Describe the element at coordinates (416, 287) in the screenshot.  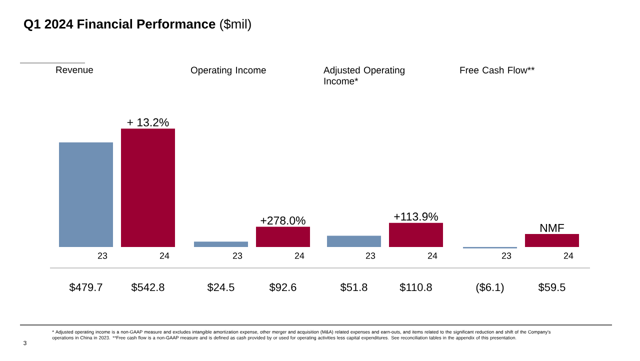
I see `data-label: $110.8` at that location.